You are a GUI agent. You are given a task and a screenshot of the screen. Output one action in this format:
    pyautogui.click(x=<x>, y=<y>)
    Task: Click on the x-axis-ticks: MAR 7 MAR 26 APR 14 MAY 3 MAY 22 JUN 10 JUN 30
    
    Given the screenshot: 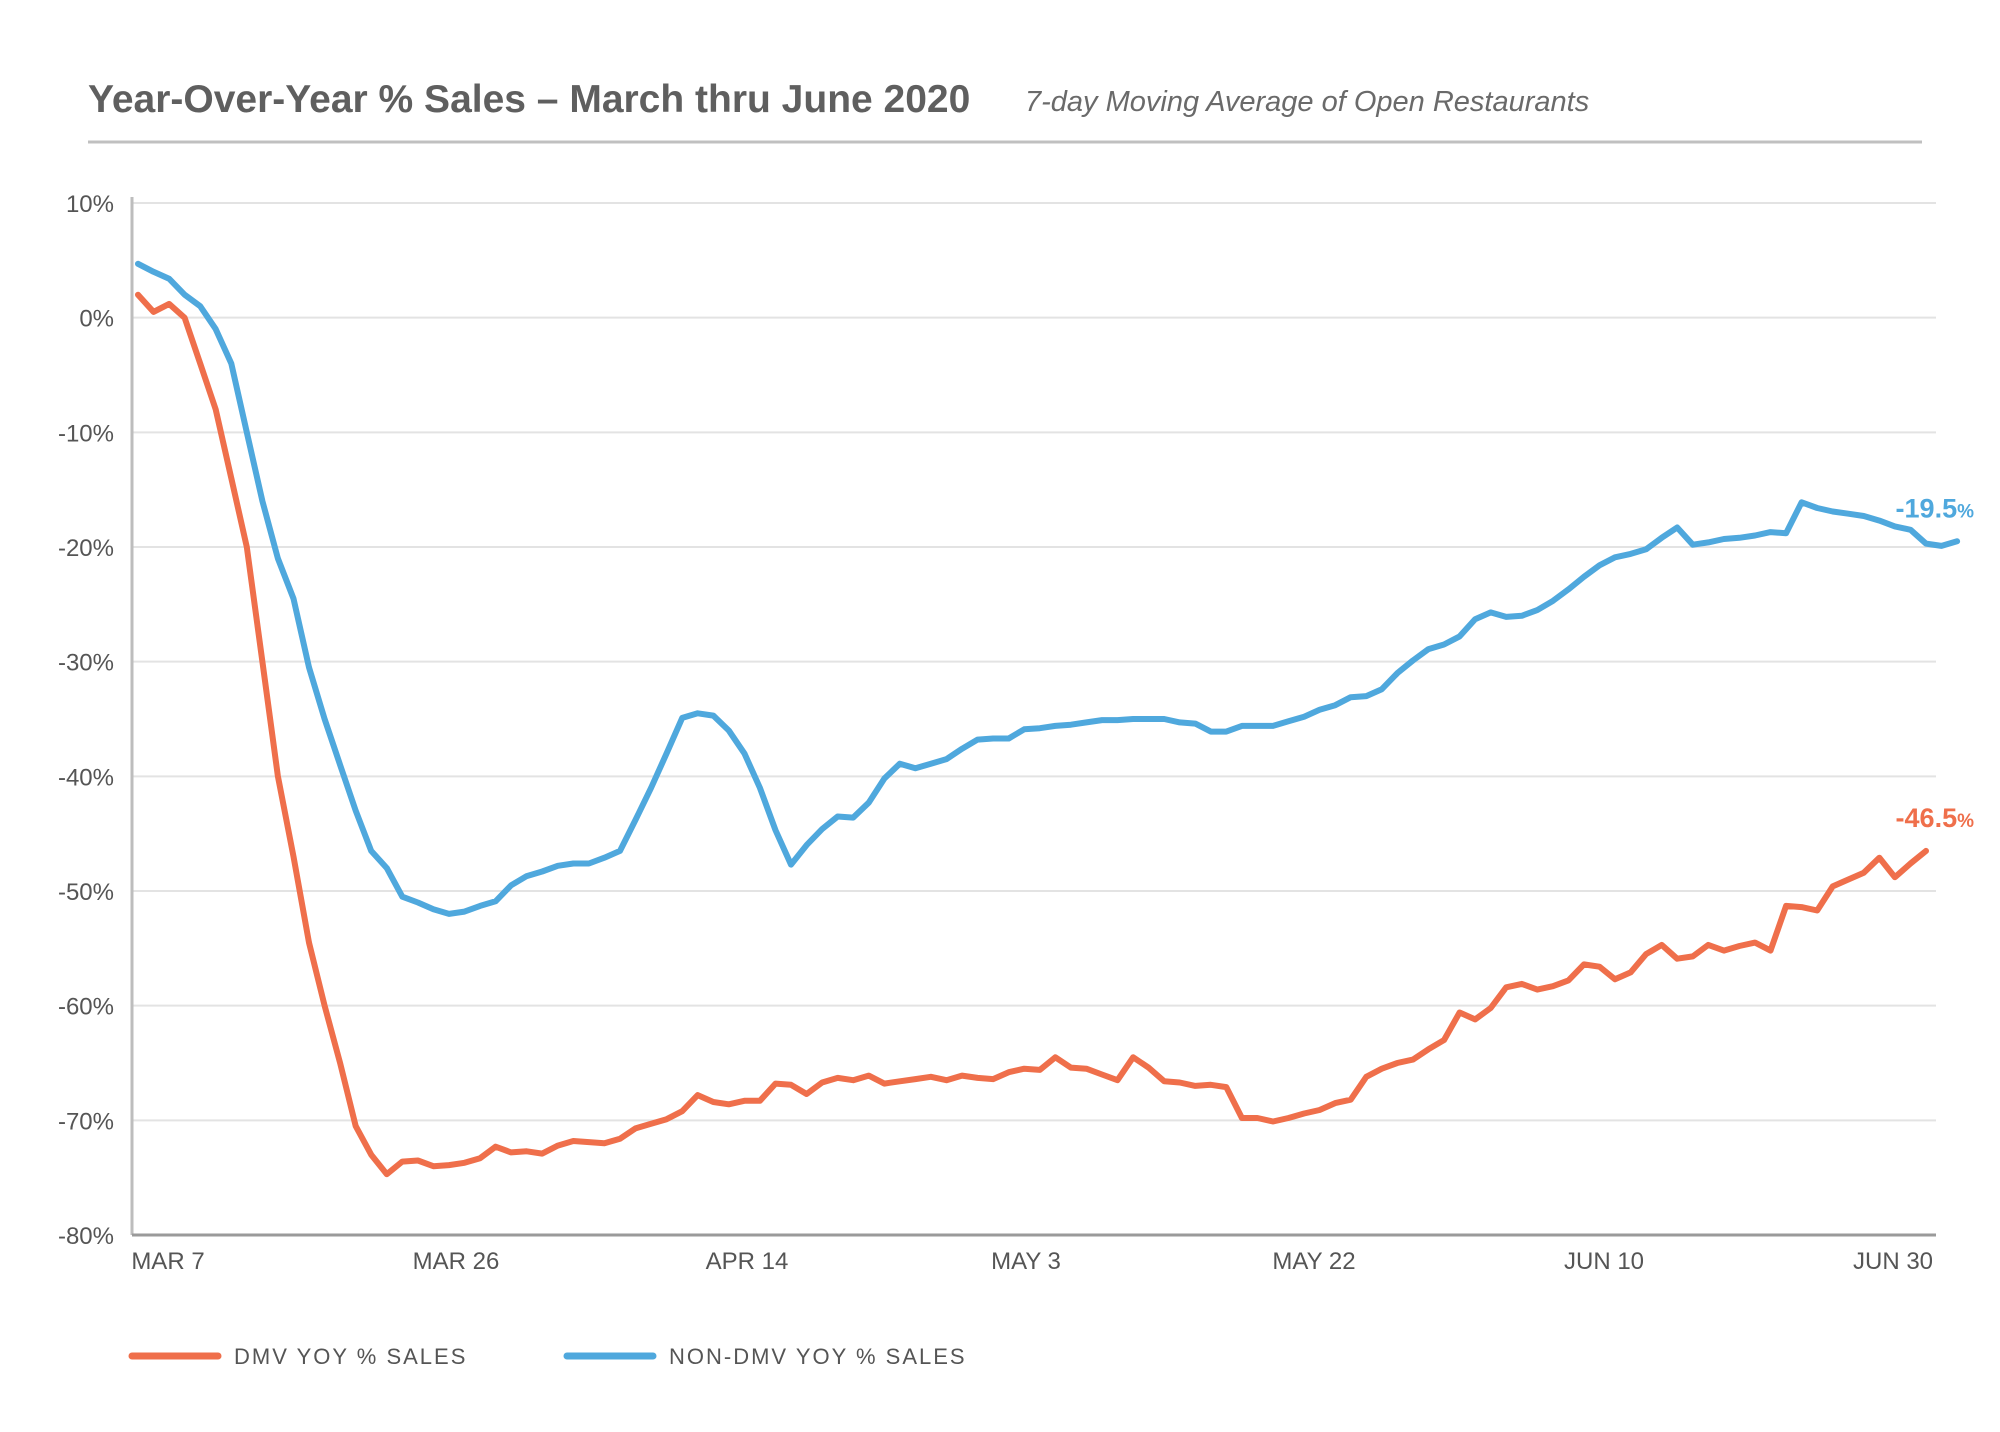 What is the action you would take?
    pyautogui.click(x=1032, y=1261)
    